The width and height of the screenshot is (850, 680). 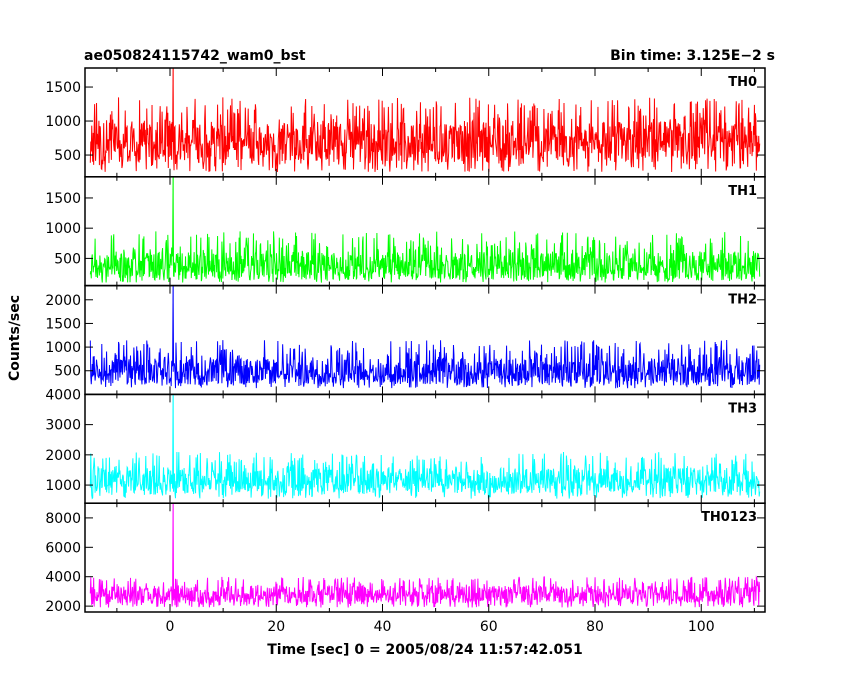 I want to click on plot-title: ae050824115742_wam0_bst, so click(x=195, y=56).